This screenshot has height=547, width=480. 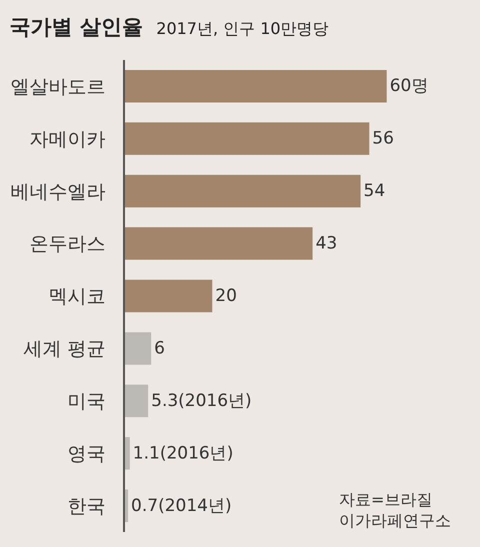 What do you see at coordinates (383, 138) in the screenshot?
I see `data-label: 56` at bounding box center [383, 138].